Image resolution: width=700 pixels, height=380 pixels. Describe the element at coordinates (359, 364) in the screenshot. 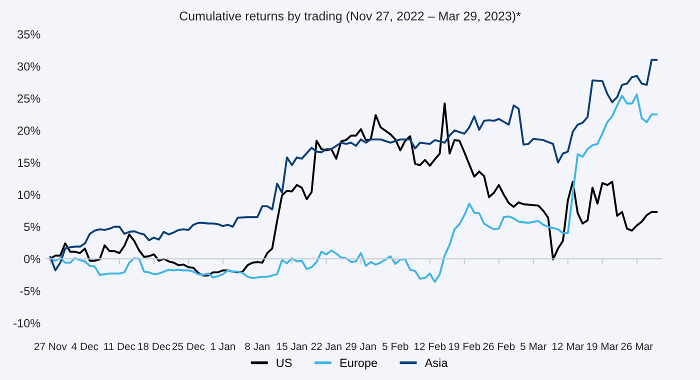

I see `legend-label: Europe` at that location.